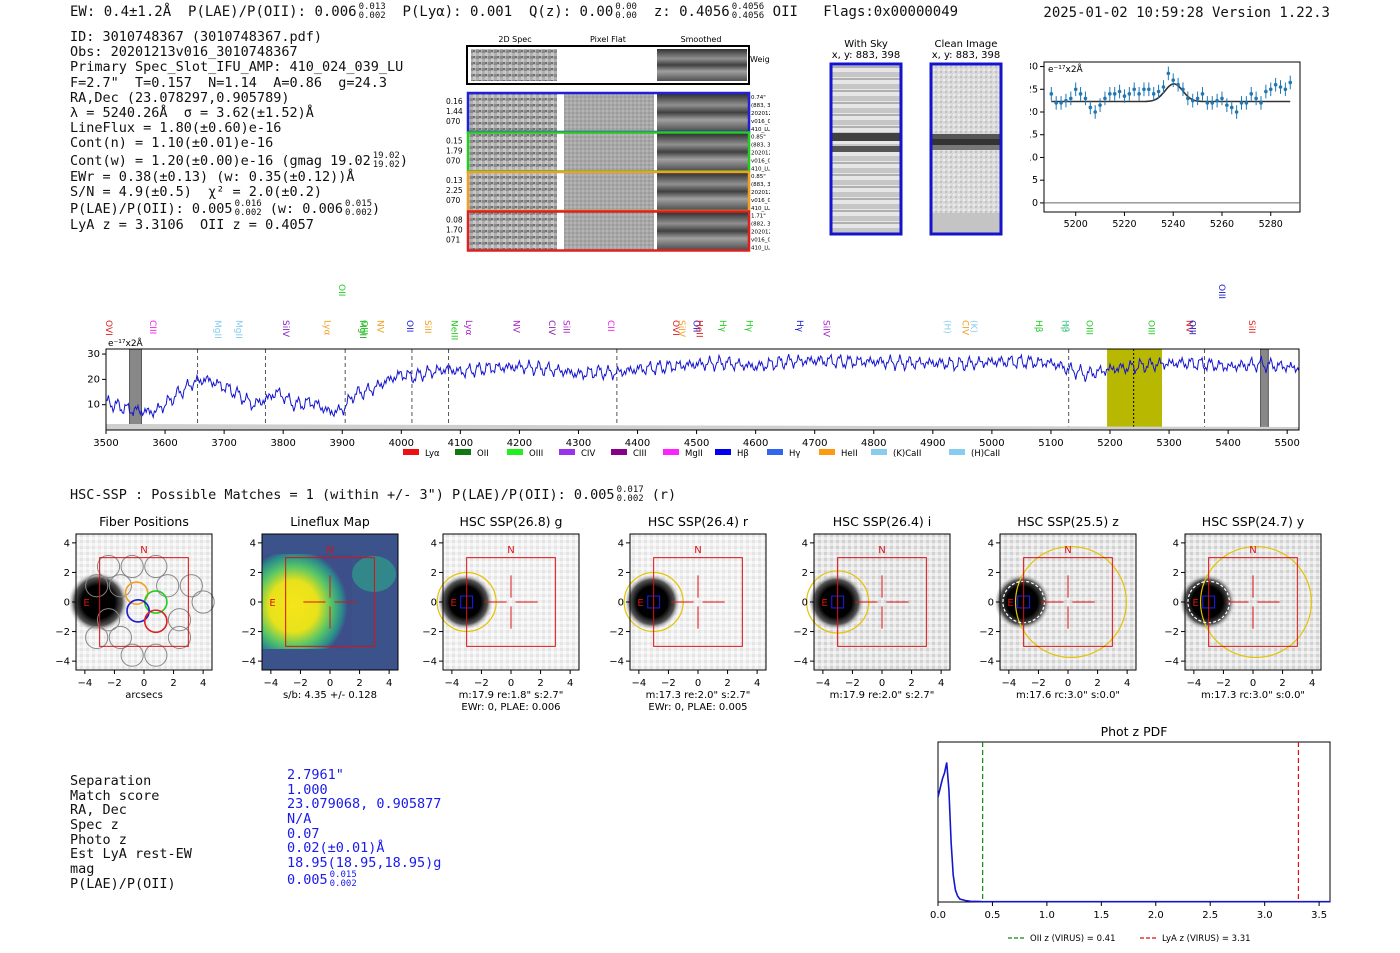 The height and width of the screenshot is (953, 1400). Describe the element at coordinates (694, 454) in the screenshot. I see `legend-label: MgII` at that location.